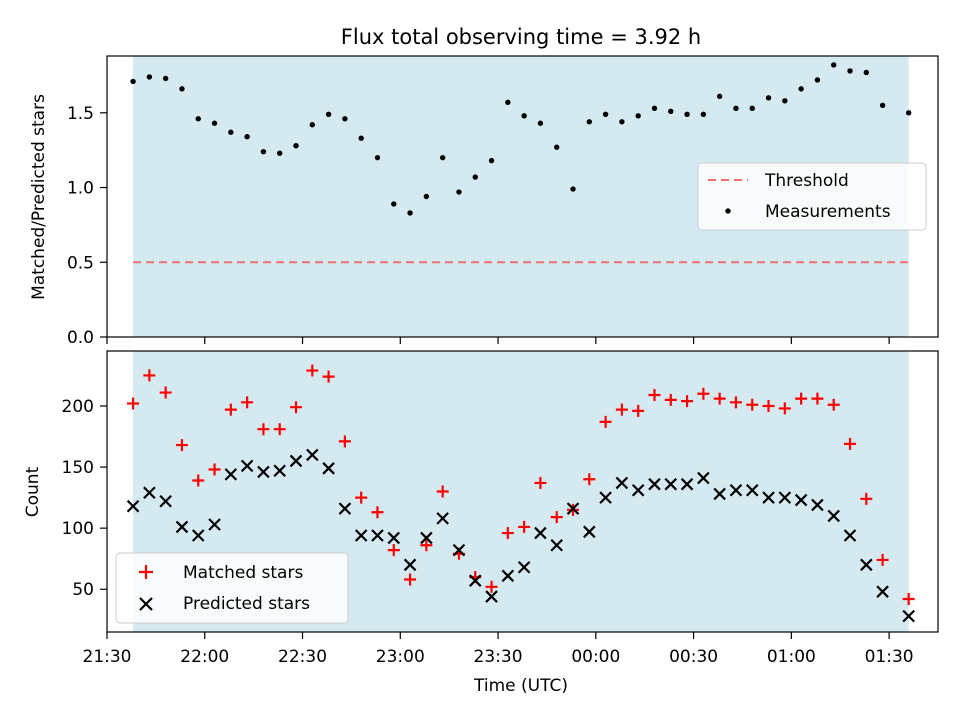 This screenshot has width=960, height=720. What do you see at coordinates (498, 340) in the screenshot?
I see `ratio-xticks` at bounding box center [498, 340].